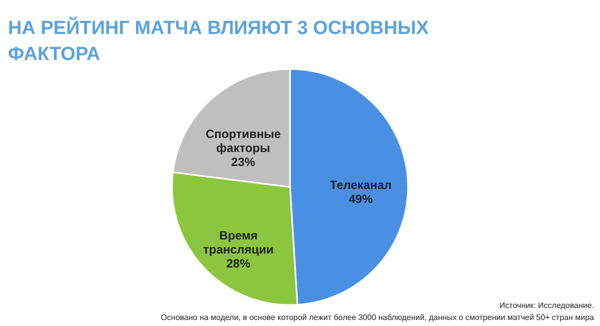 This screenshot has height=326, width=600. I want to click on text: Источник: Исследование., so click(546, 305).